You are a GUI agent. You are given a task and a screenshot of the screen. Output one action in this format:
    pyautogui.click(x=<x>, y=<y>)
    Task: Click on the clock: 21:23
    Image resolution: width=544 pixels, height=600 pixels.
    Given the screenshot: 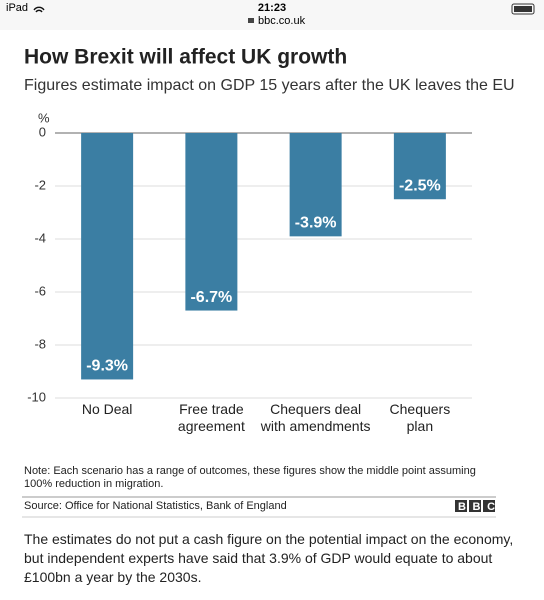 What is the action you would take?
    pyautogui.click(x=272, y=8)
    